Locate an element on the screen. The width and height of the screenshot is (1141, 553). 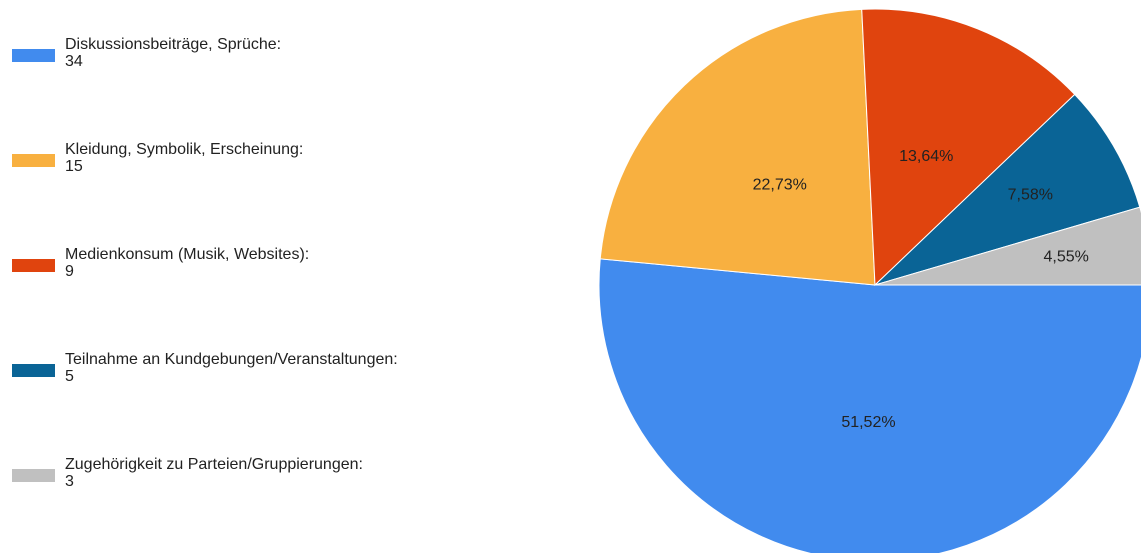
slice-label: 13,64% is located at coordinates (926, 156).